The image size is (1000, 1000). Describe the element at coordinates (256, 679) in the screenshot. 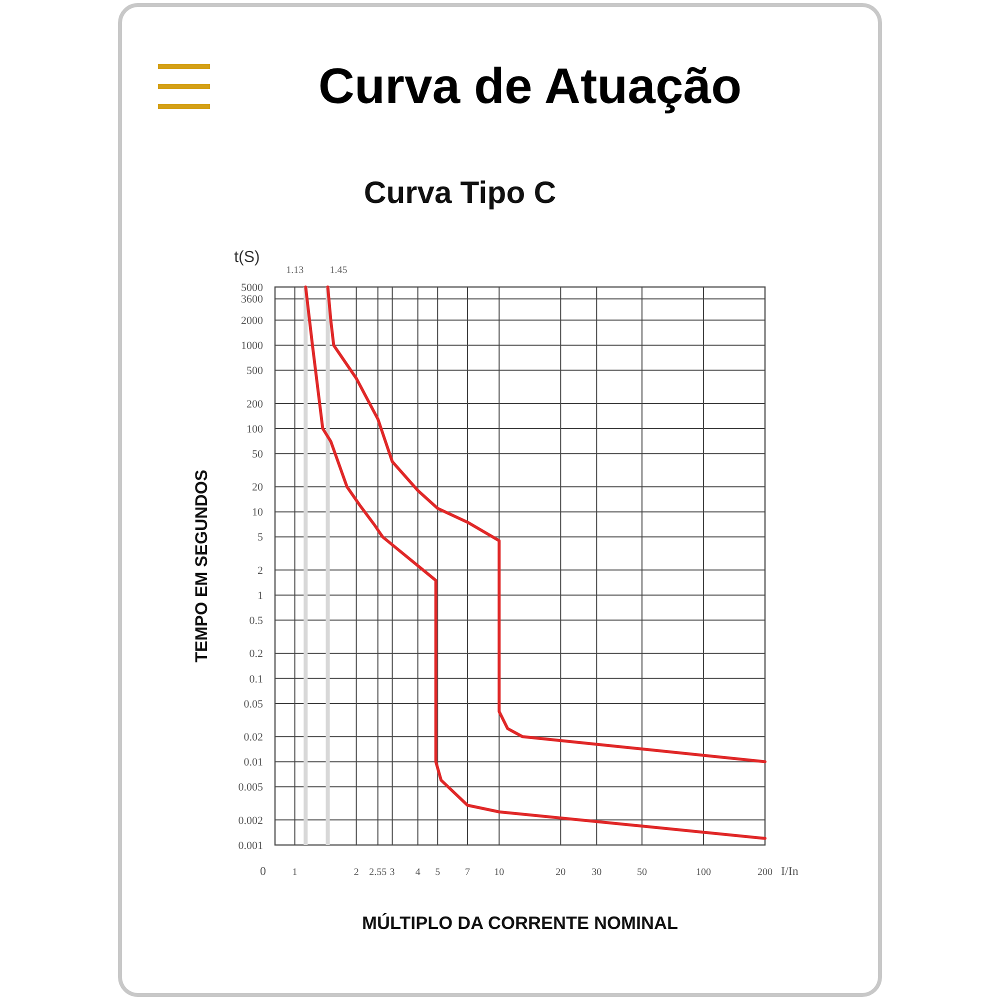

I see `y-tick-label: 0.1` at that location.